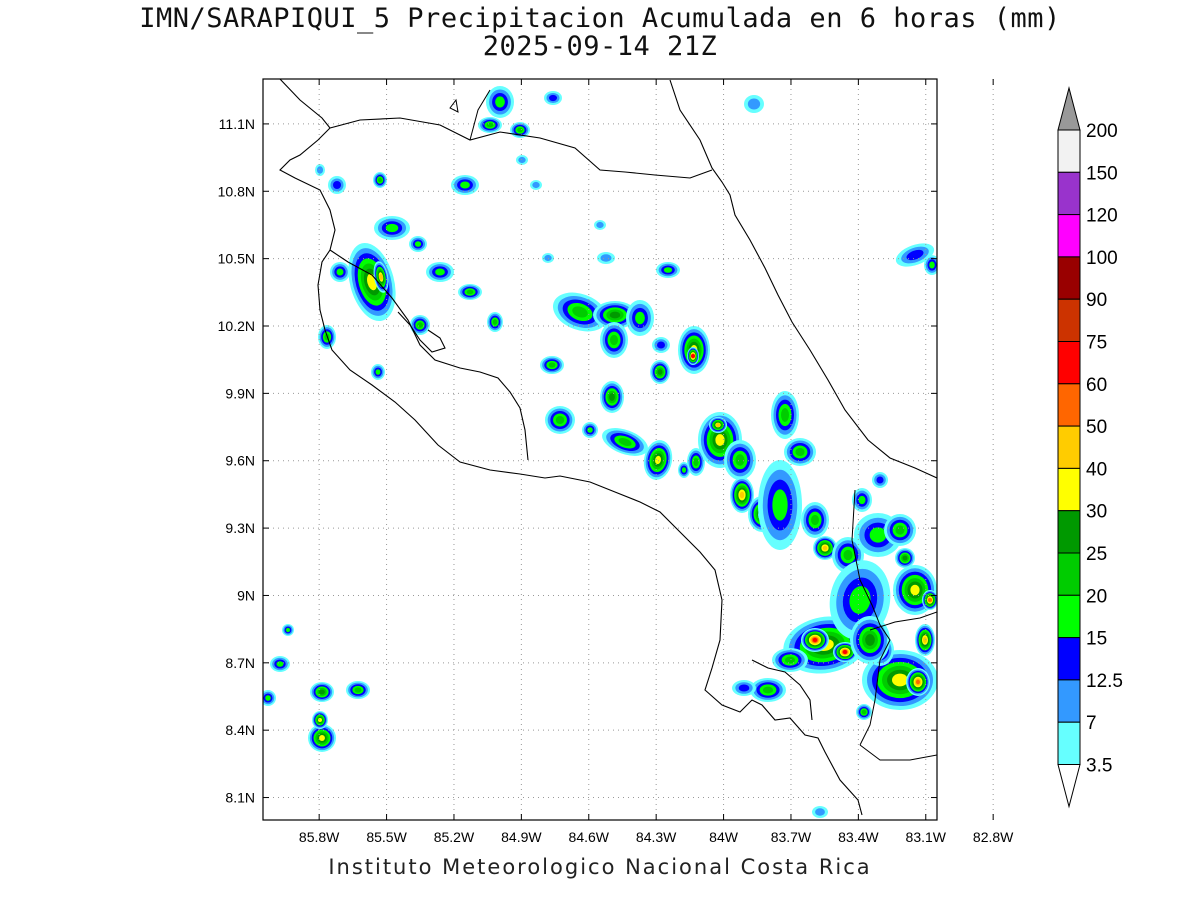 This screenshot has width=1200, height=900. I want to click on lat-tick-label: 10.2N, so click(236, 326).